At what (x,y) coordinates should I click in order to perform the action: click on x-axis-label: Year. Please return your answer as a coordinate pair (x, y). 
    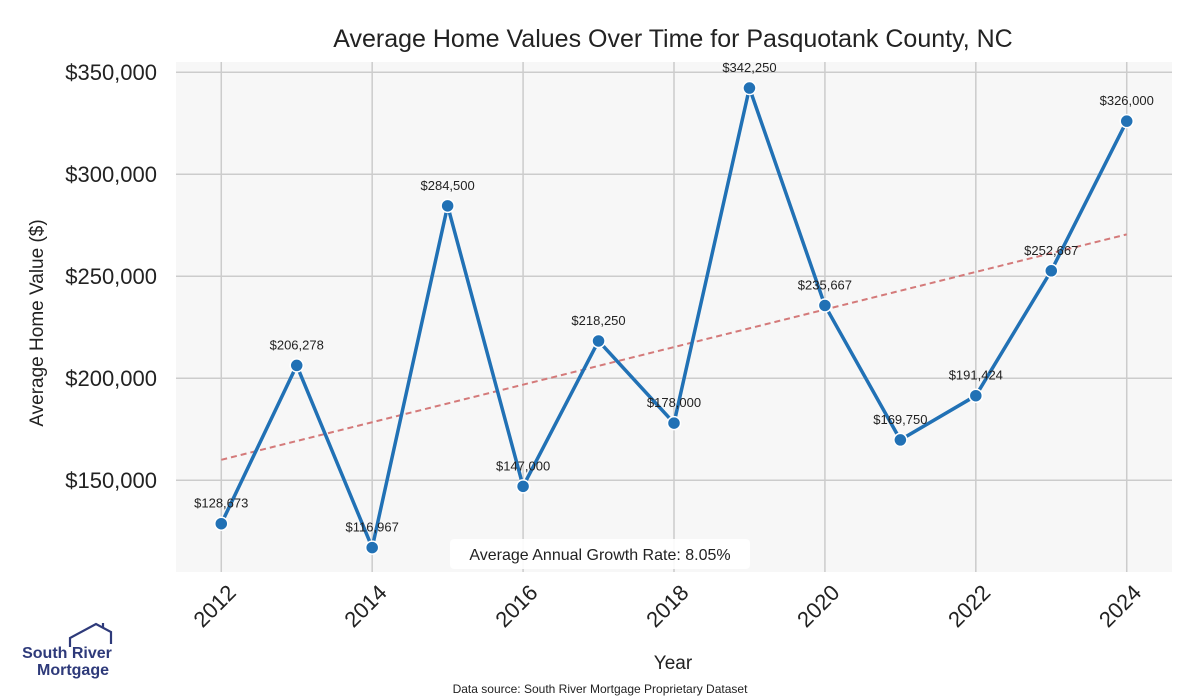
    Looking at the image, I should click on (673, 663).